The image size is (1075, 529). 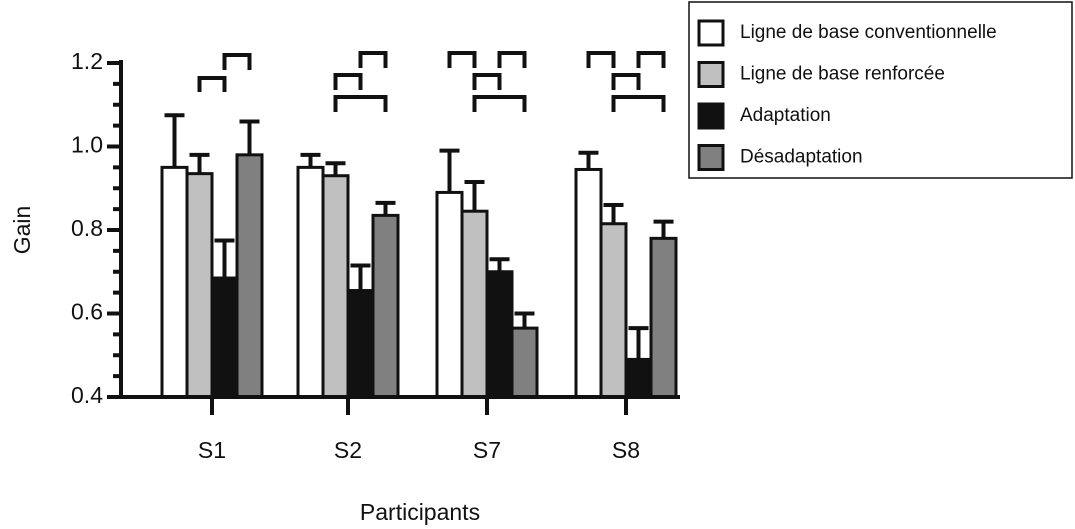 What do you see at coordinates (868, 32) in the screenshot?
I see `legend-label: Ligne de base conventionnelle` at bounding box center [868, 32].